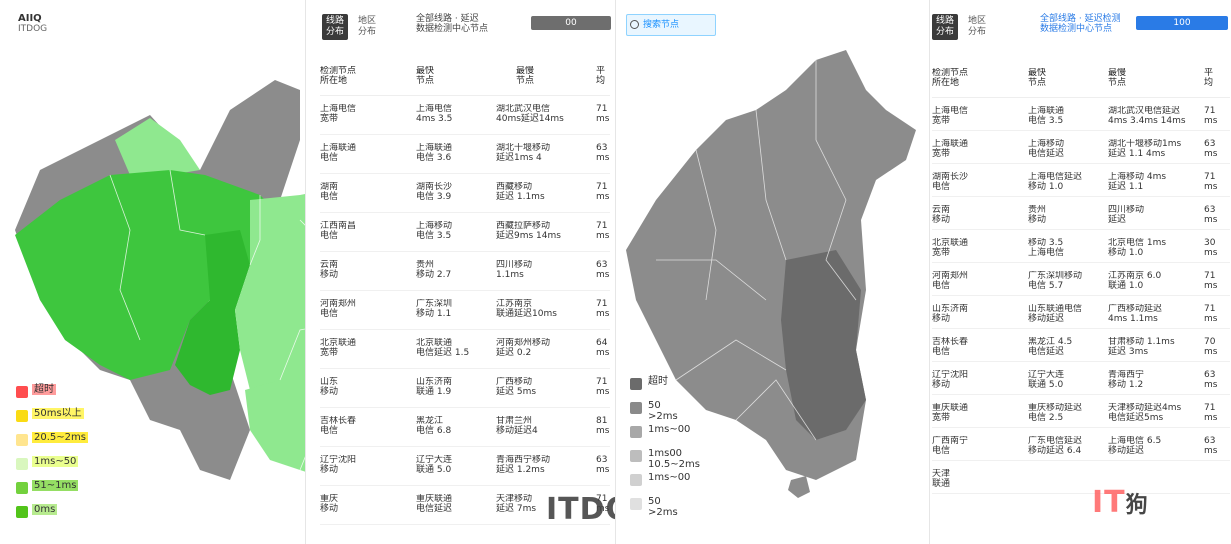 Image resolution: width=1231 pixels, height=544 pixels. I want to click on province-borders, so click(756, 250).